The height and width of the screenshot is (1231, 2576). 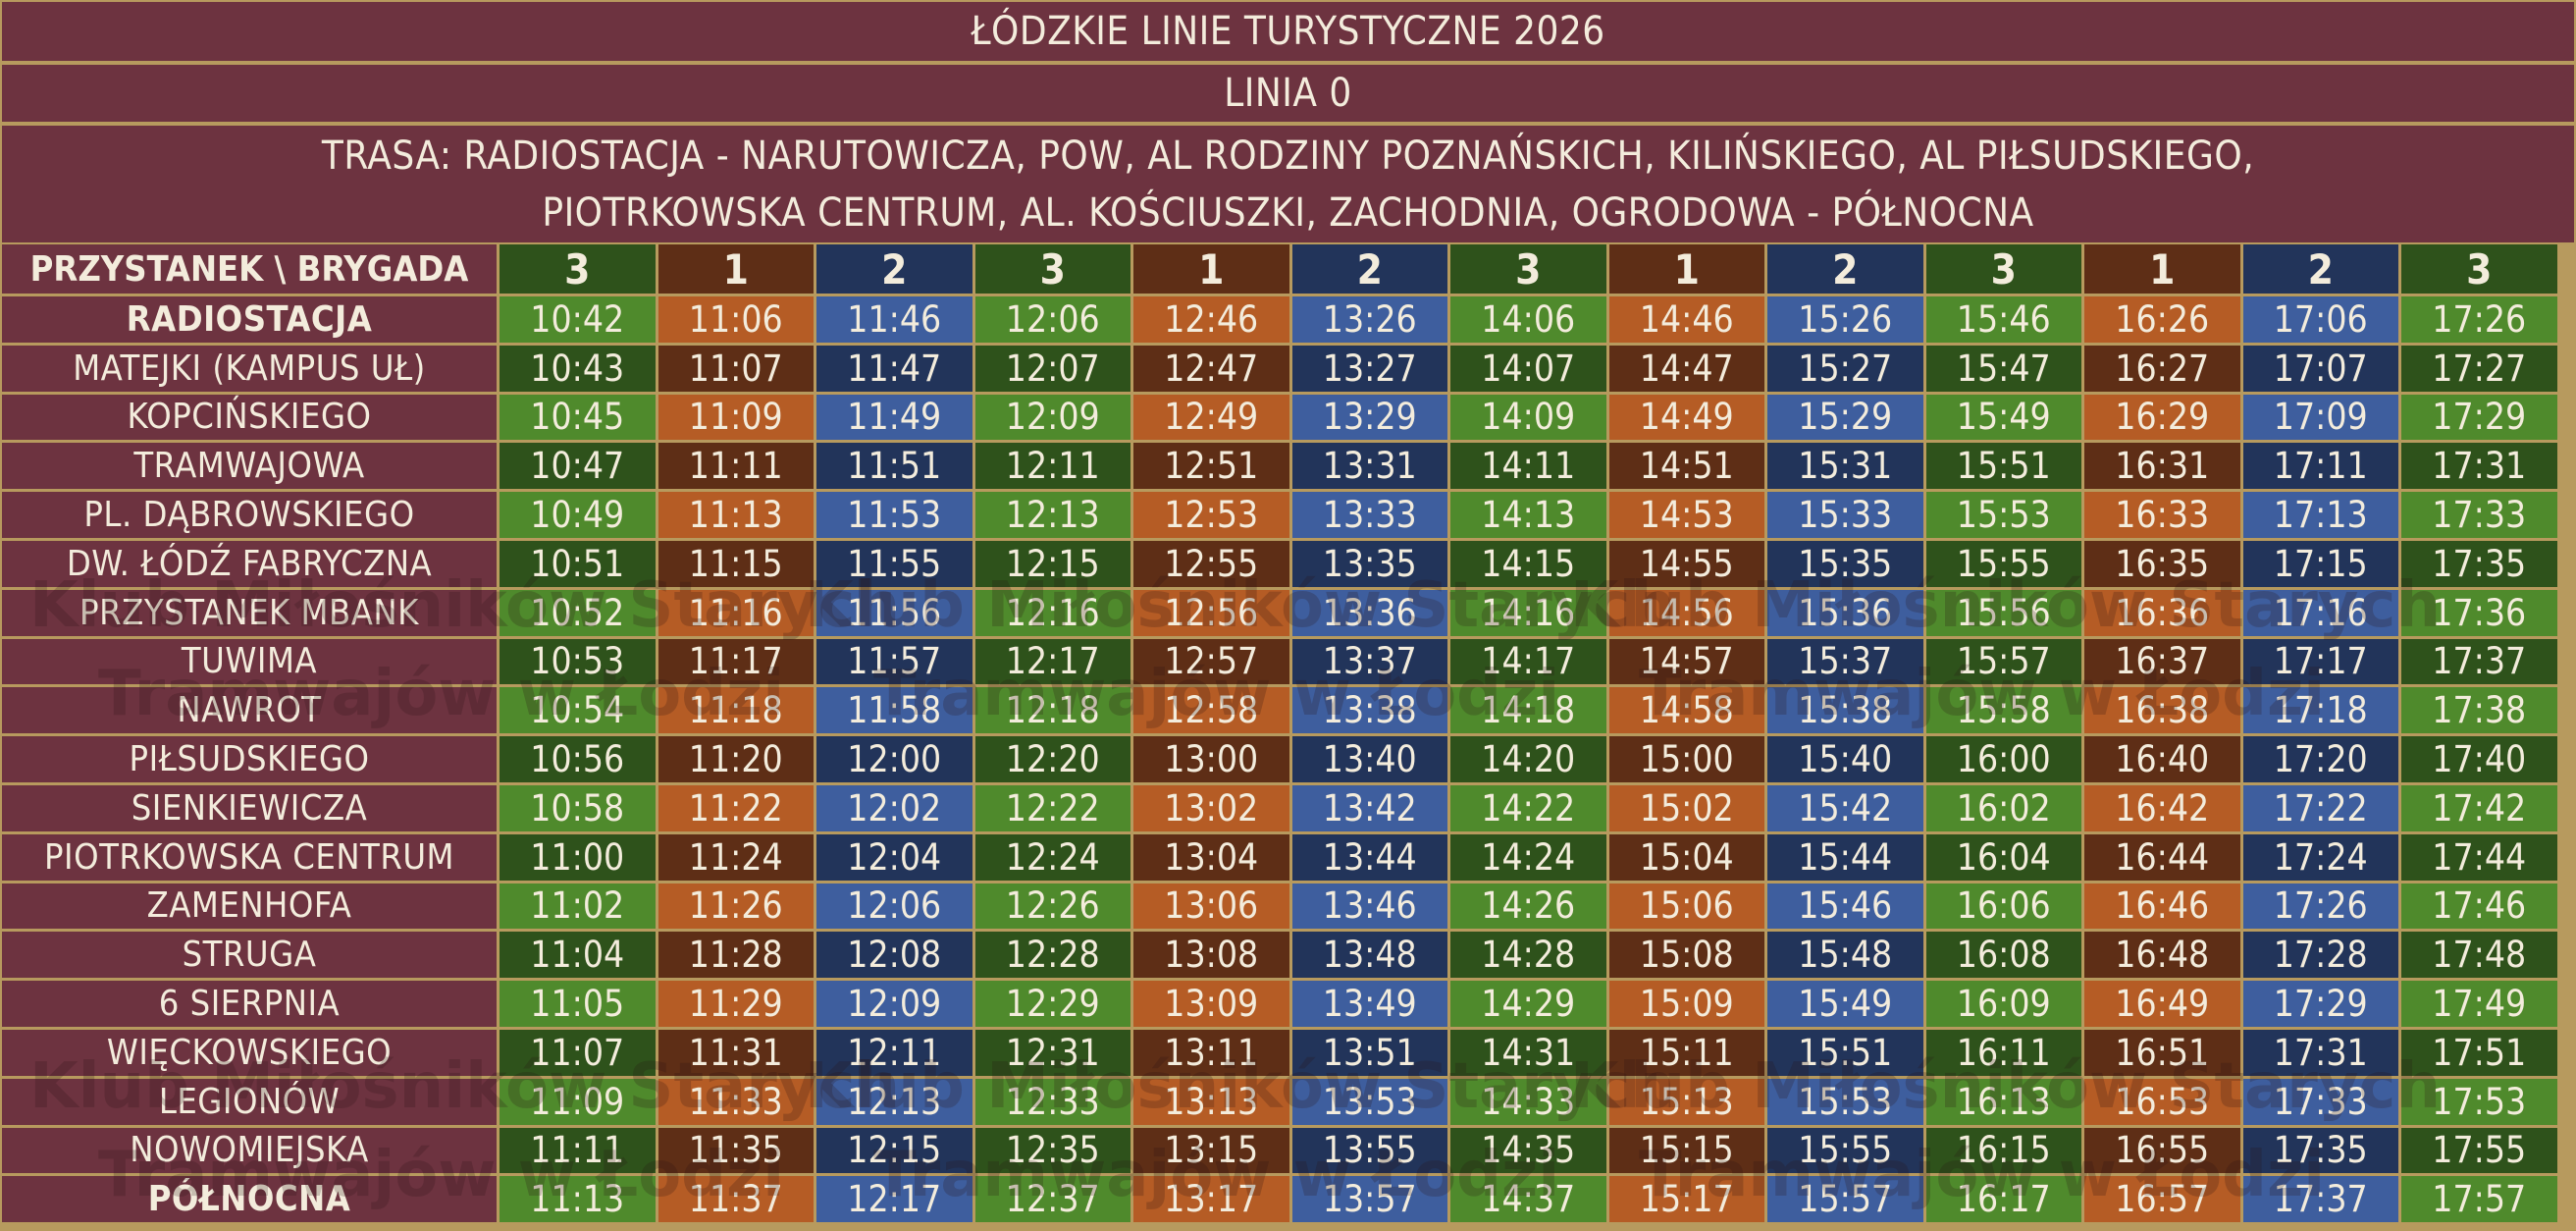 What do you see at coordinates (1052, 417) in the screenshot?
I see `departure-time: 12:09` at bounding box center [1052, 417].